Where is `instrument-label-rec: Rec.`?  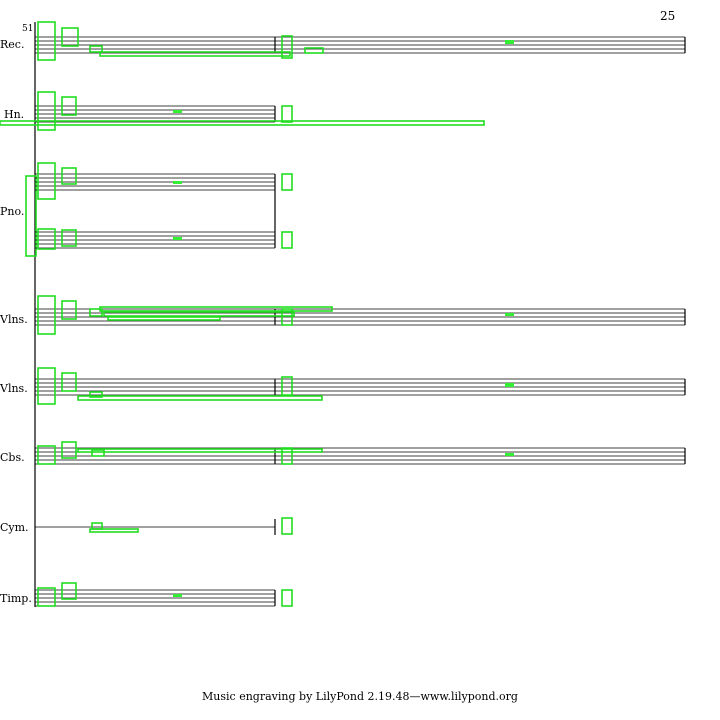
instrument-label-rec: Rec. is located at coordinates (12, 44).